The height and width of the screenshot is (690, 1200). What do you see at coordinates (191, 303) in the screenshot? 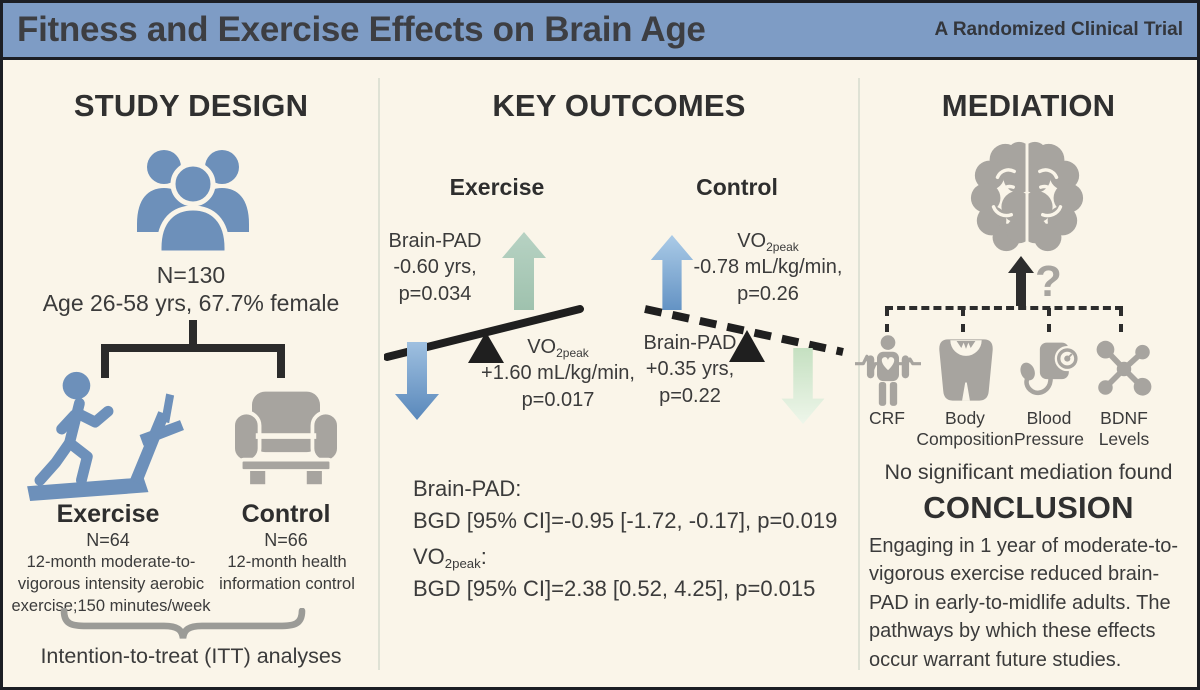
I see `demographics: Age 26-58 yrs, 67.7% female` at bounding box center [191, 303].